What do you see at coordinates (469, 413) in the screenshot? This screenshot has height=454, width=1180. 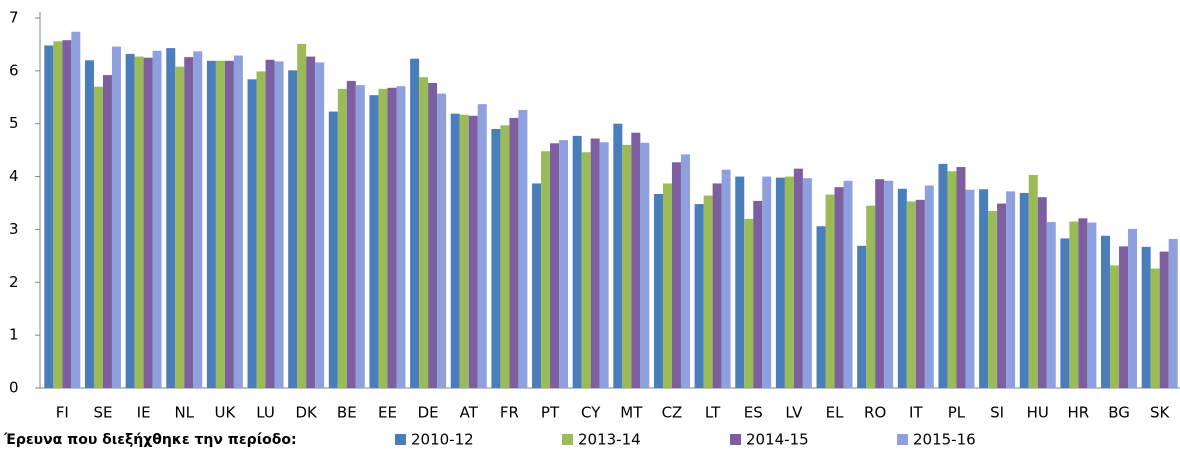 I see `x-tick-label: AT` at bounding box center [469, 413].